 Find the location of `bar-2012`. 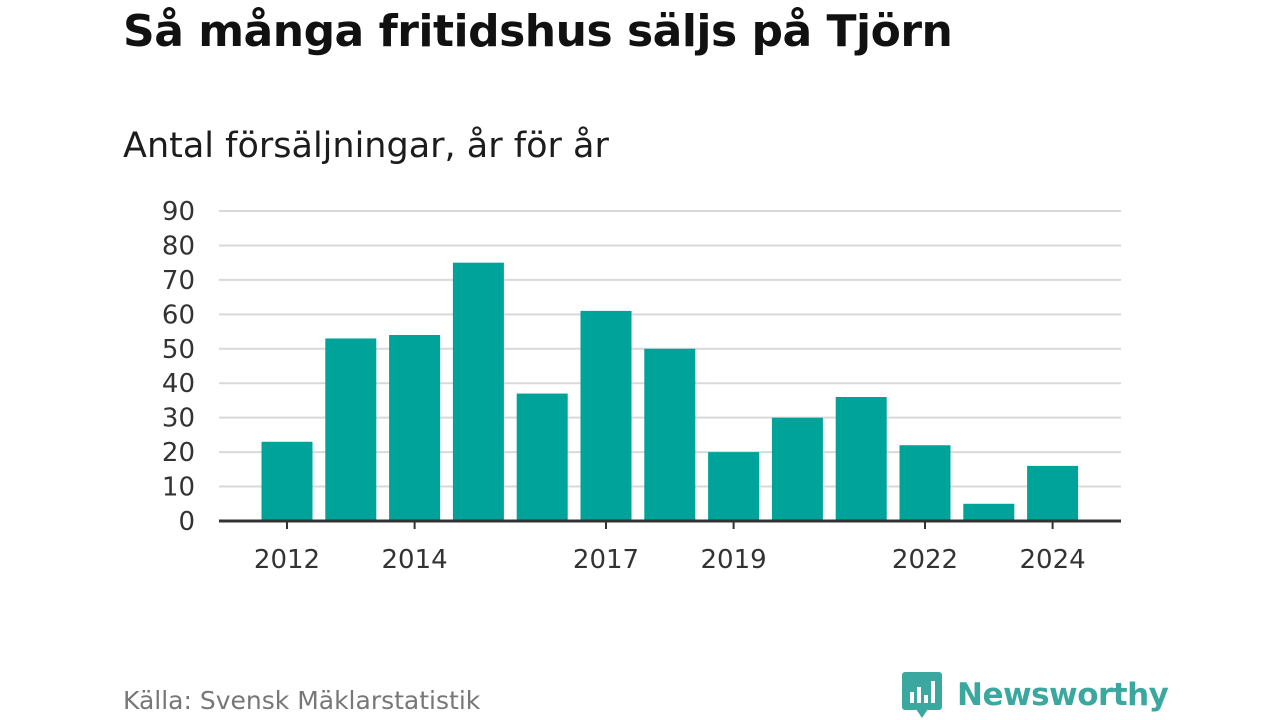

bar-2012 is located at coordinates (287, 481).